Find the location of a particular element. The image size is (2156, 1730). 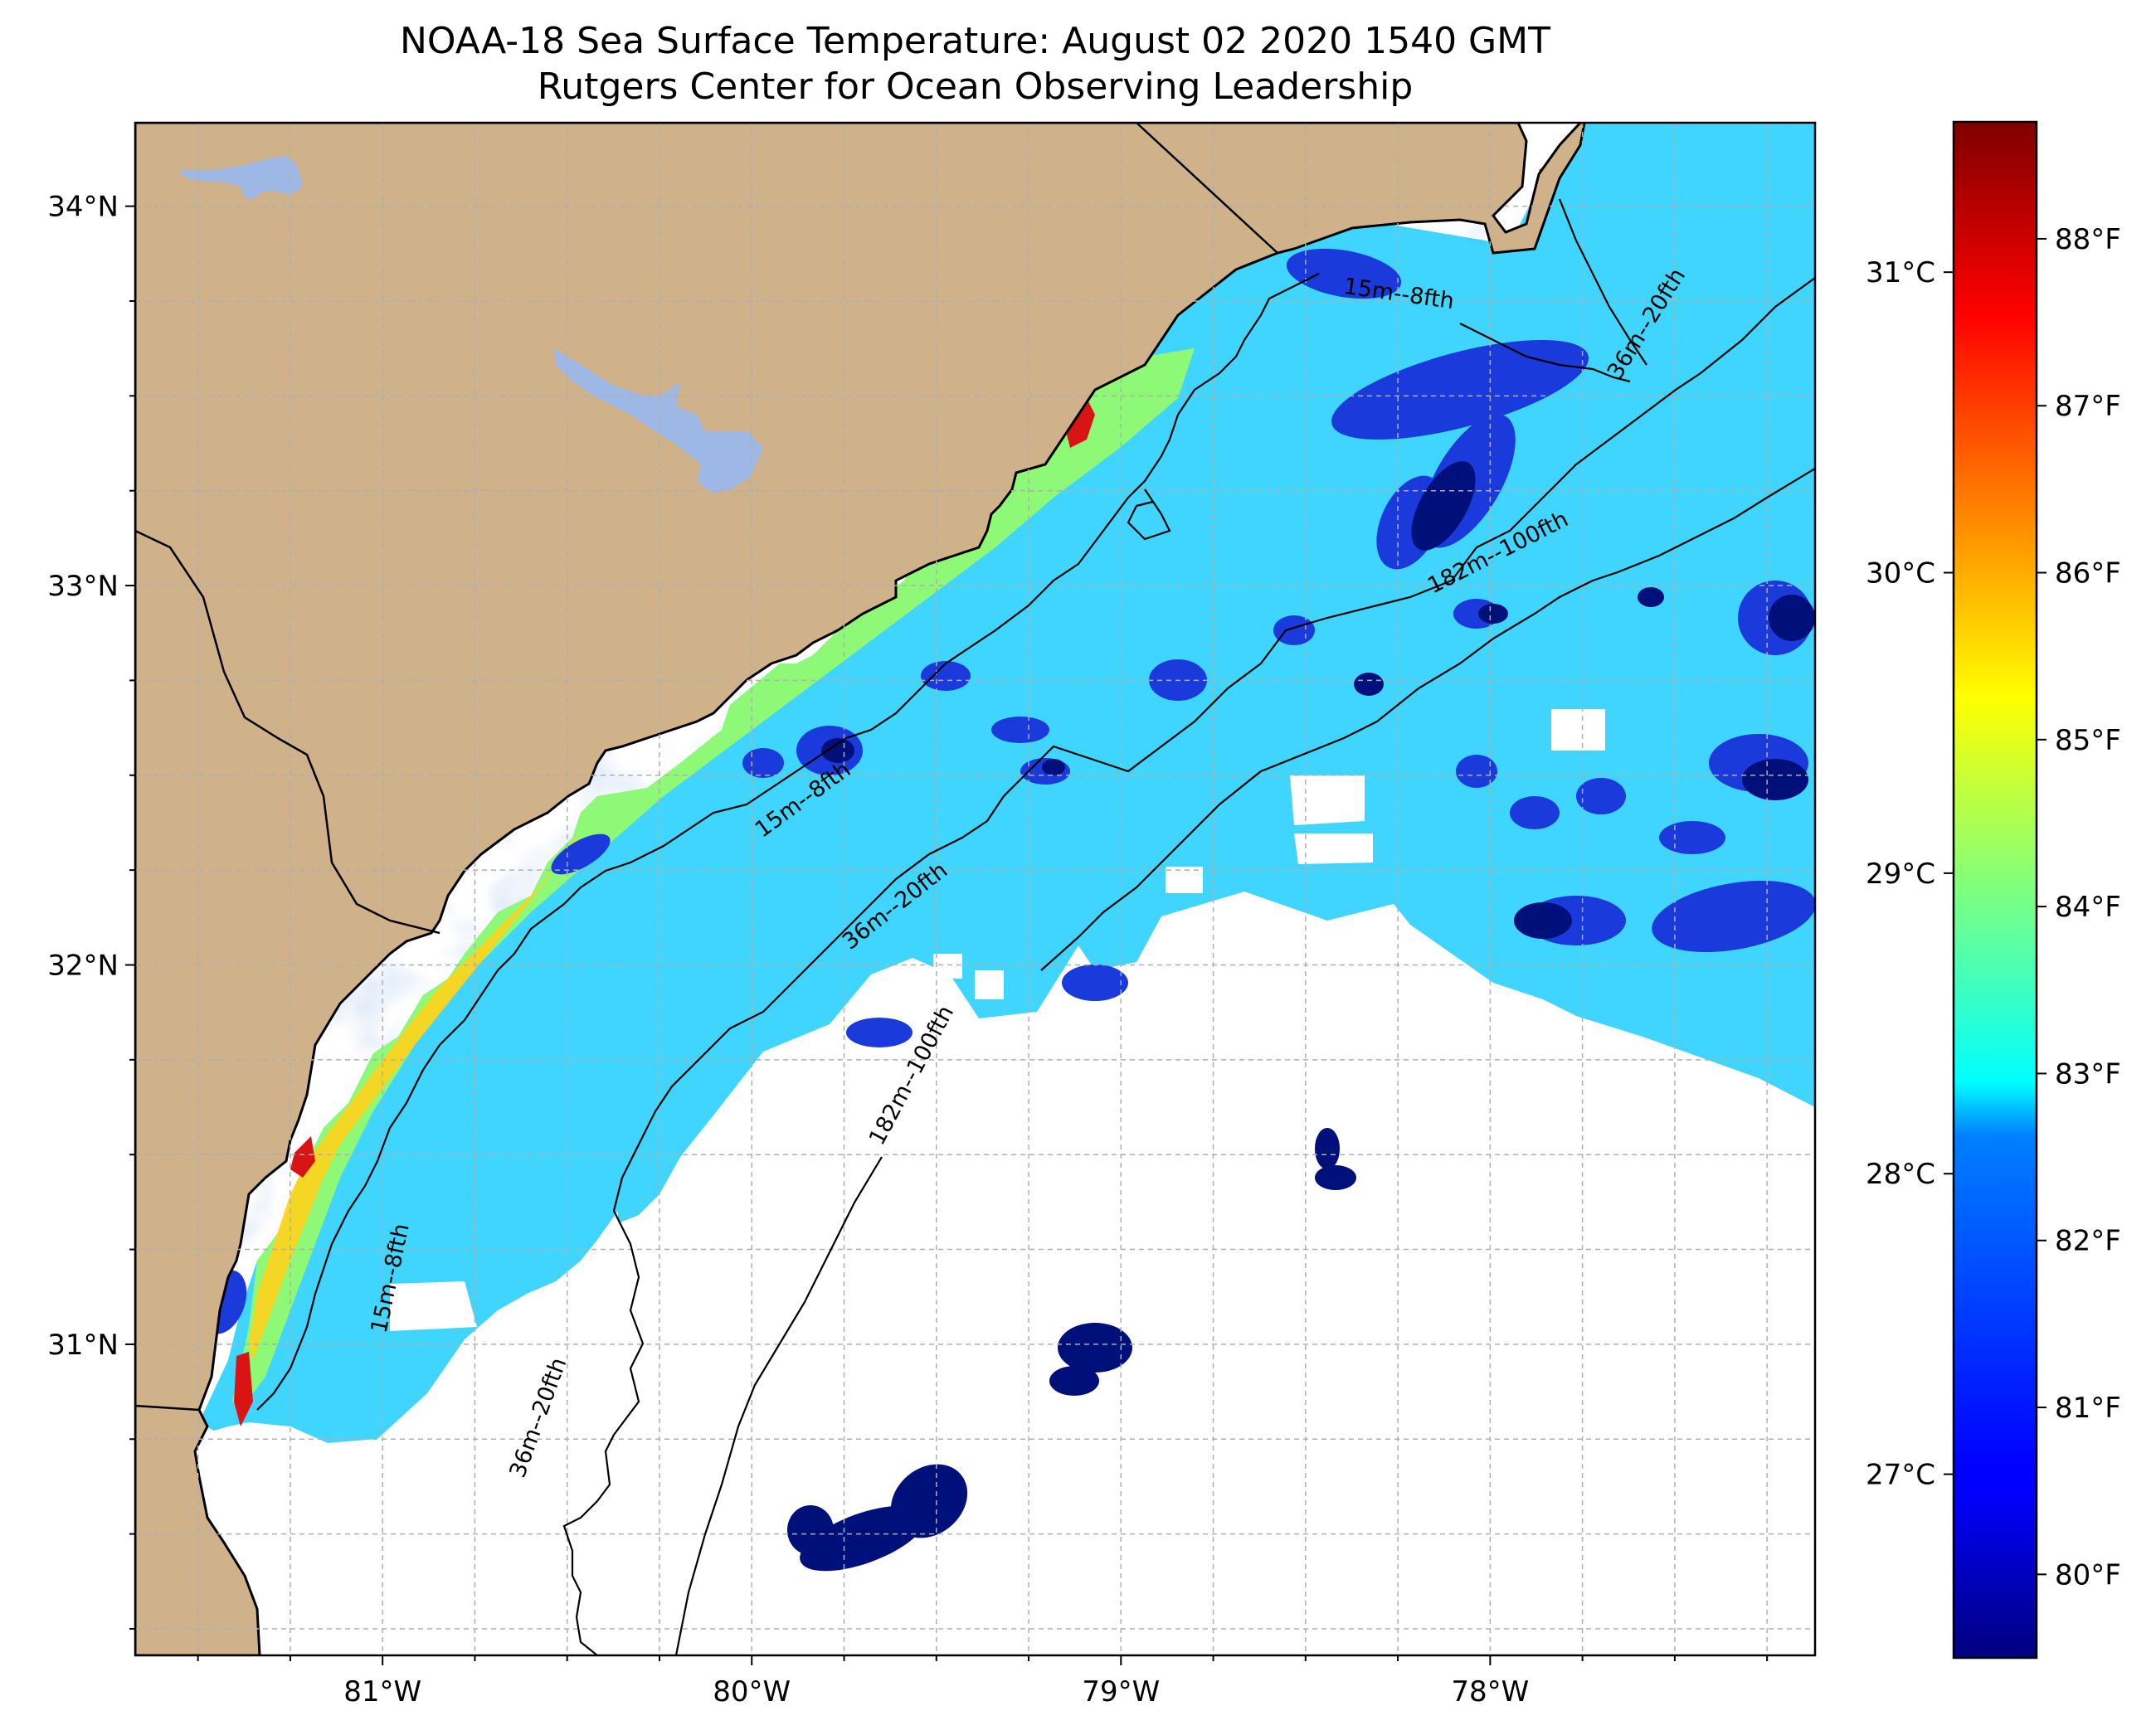

colorbar-c-label: 30°C is located at coordinates (1900, 573).